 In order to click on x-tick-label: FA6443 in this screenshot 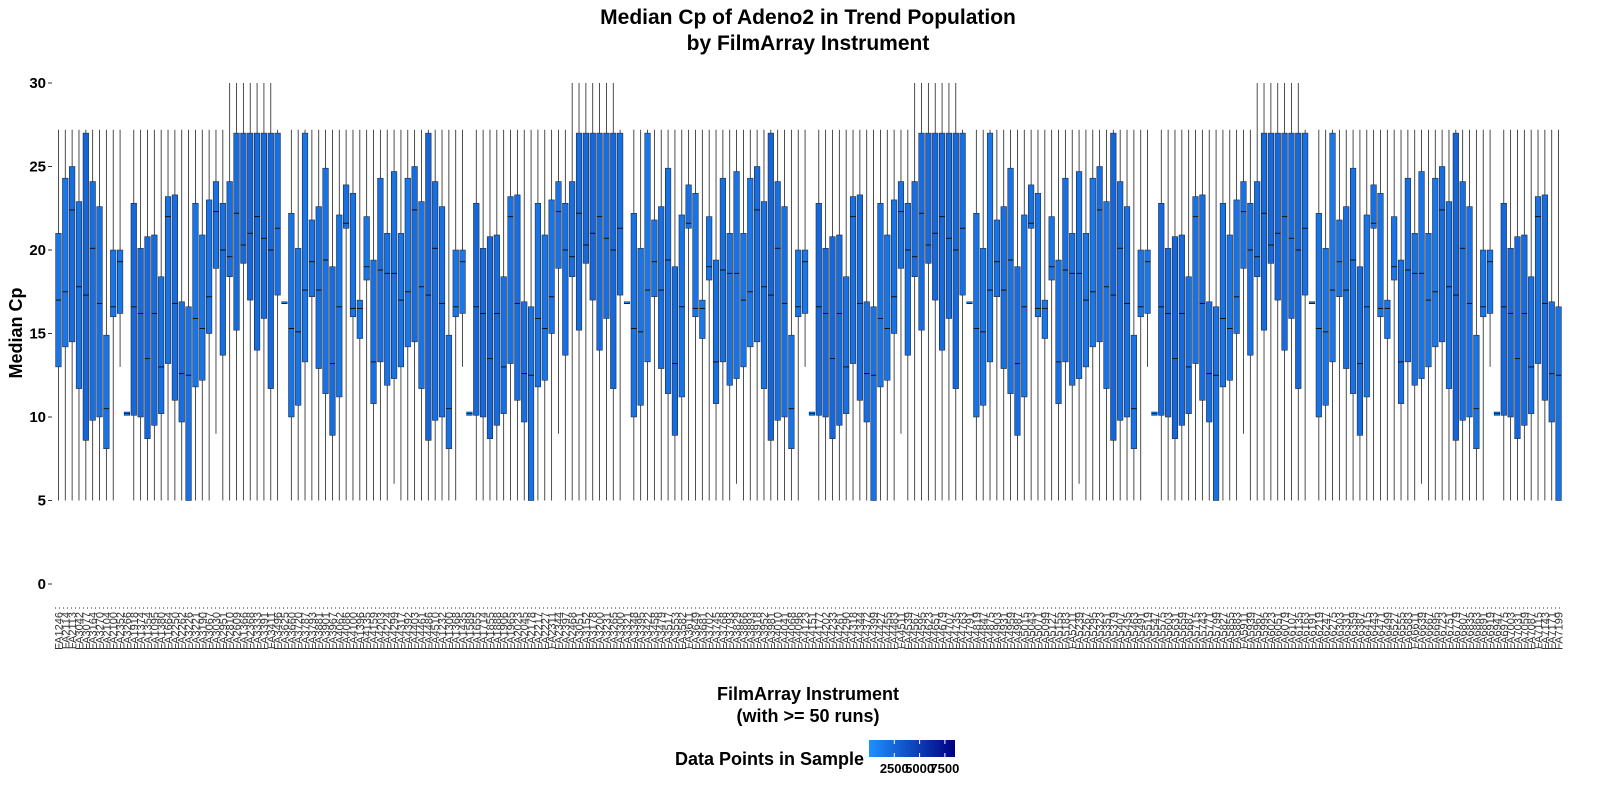, I will do `click(1375, 631)`.